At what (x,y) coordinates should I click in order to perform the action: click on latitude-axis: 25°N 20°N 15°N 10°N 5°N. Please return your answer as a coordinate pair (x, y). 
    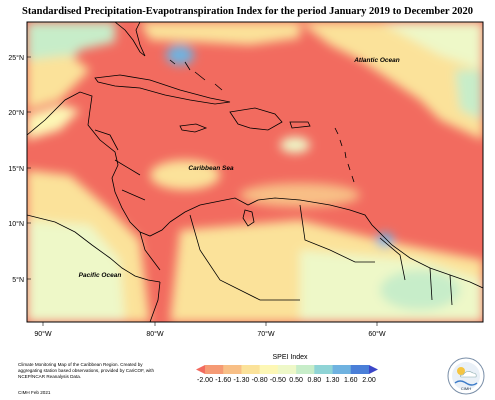
    Looking at the image, I should click on (19, 169).